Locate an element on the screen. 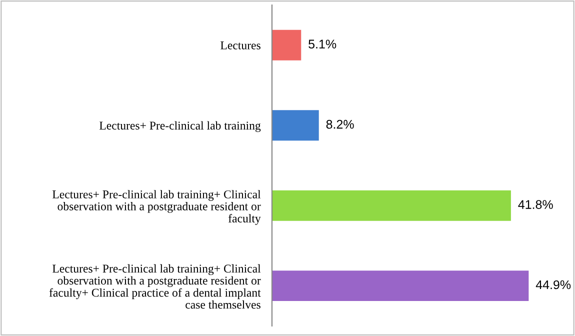 The image size is (575, 336). data-label: 44.9% is located at coordinates (553, 285).